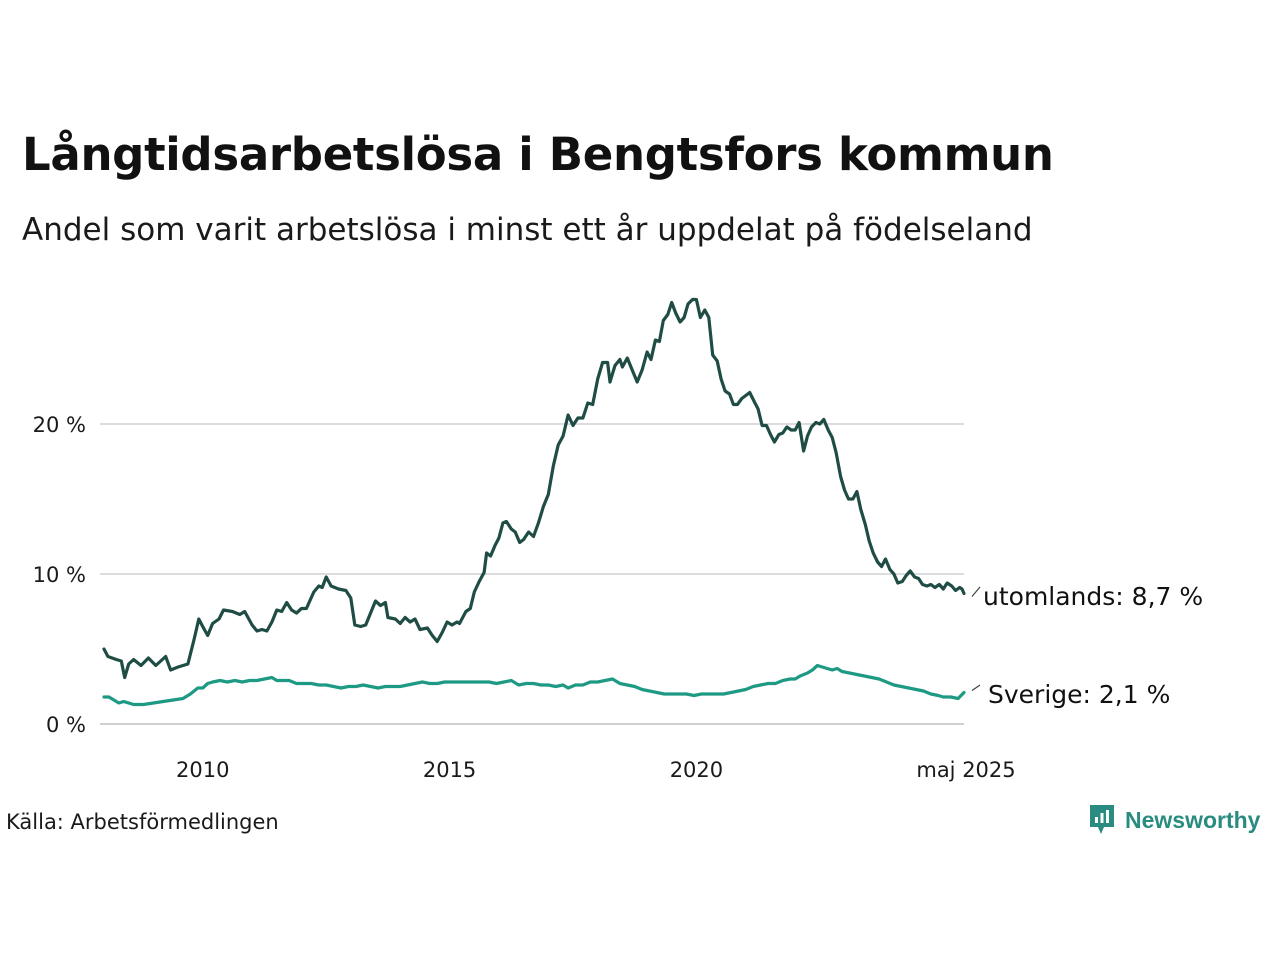  I want to click on brand-name: Newsworthy, so click(1193, 819).